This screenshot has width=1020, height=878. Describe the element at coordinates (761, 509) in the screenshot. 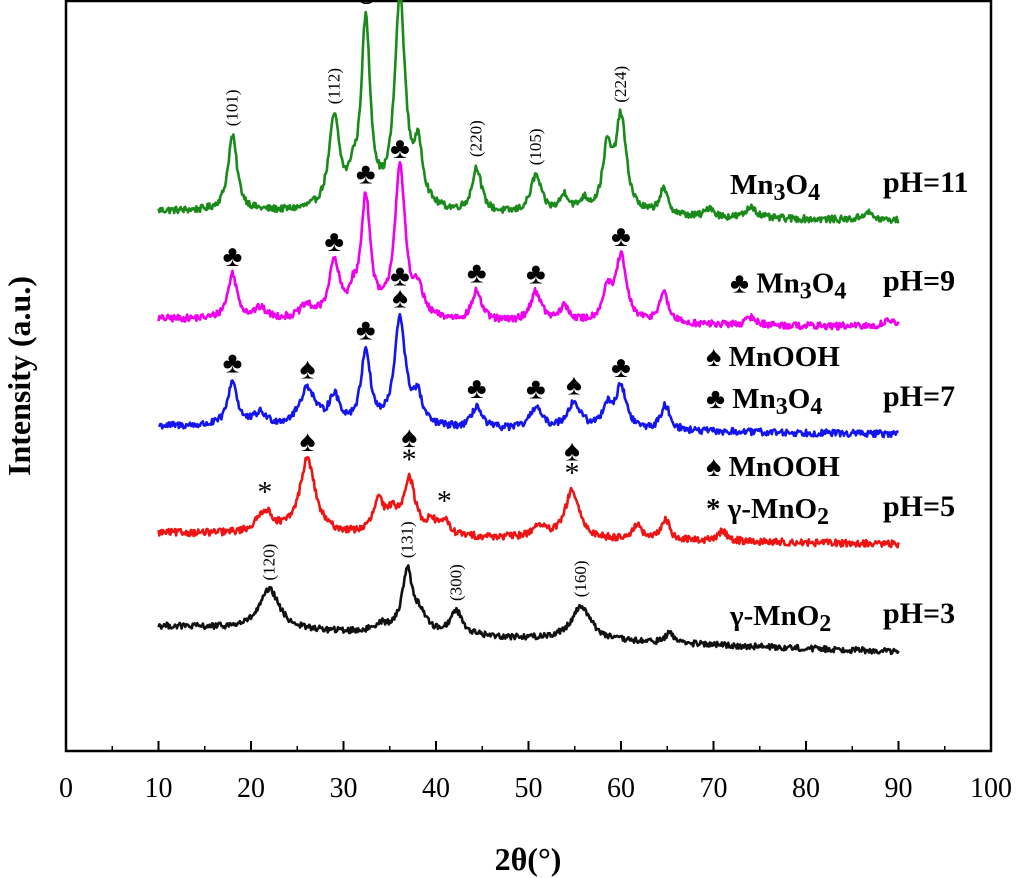

I see `phase-label-part: * γ-MnO` at that location.